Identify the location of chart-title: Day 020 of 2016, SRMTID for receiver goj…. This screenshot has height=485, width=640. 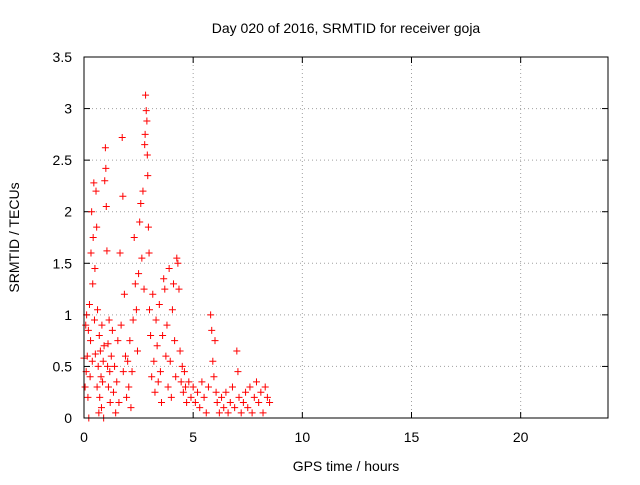
(346, 28).